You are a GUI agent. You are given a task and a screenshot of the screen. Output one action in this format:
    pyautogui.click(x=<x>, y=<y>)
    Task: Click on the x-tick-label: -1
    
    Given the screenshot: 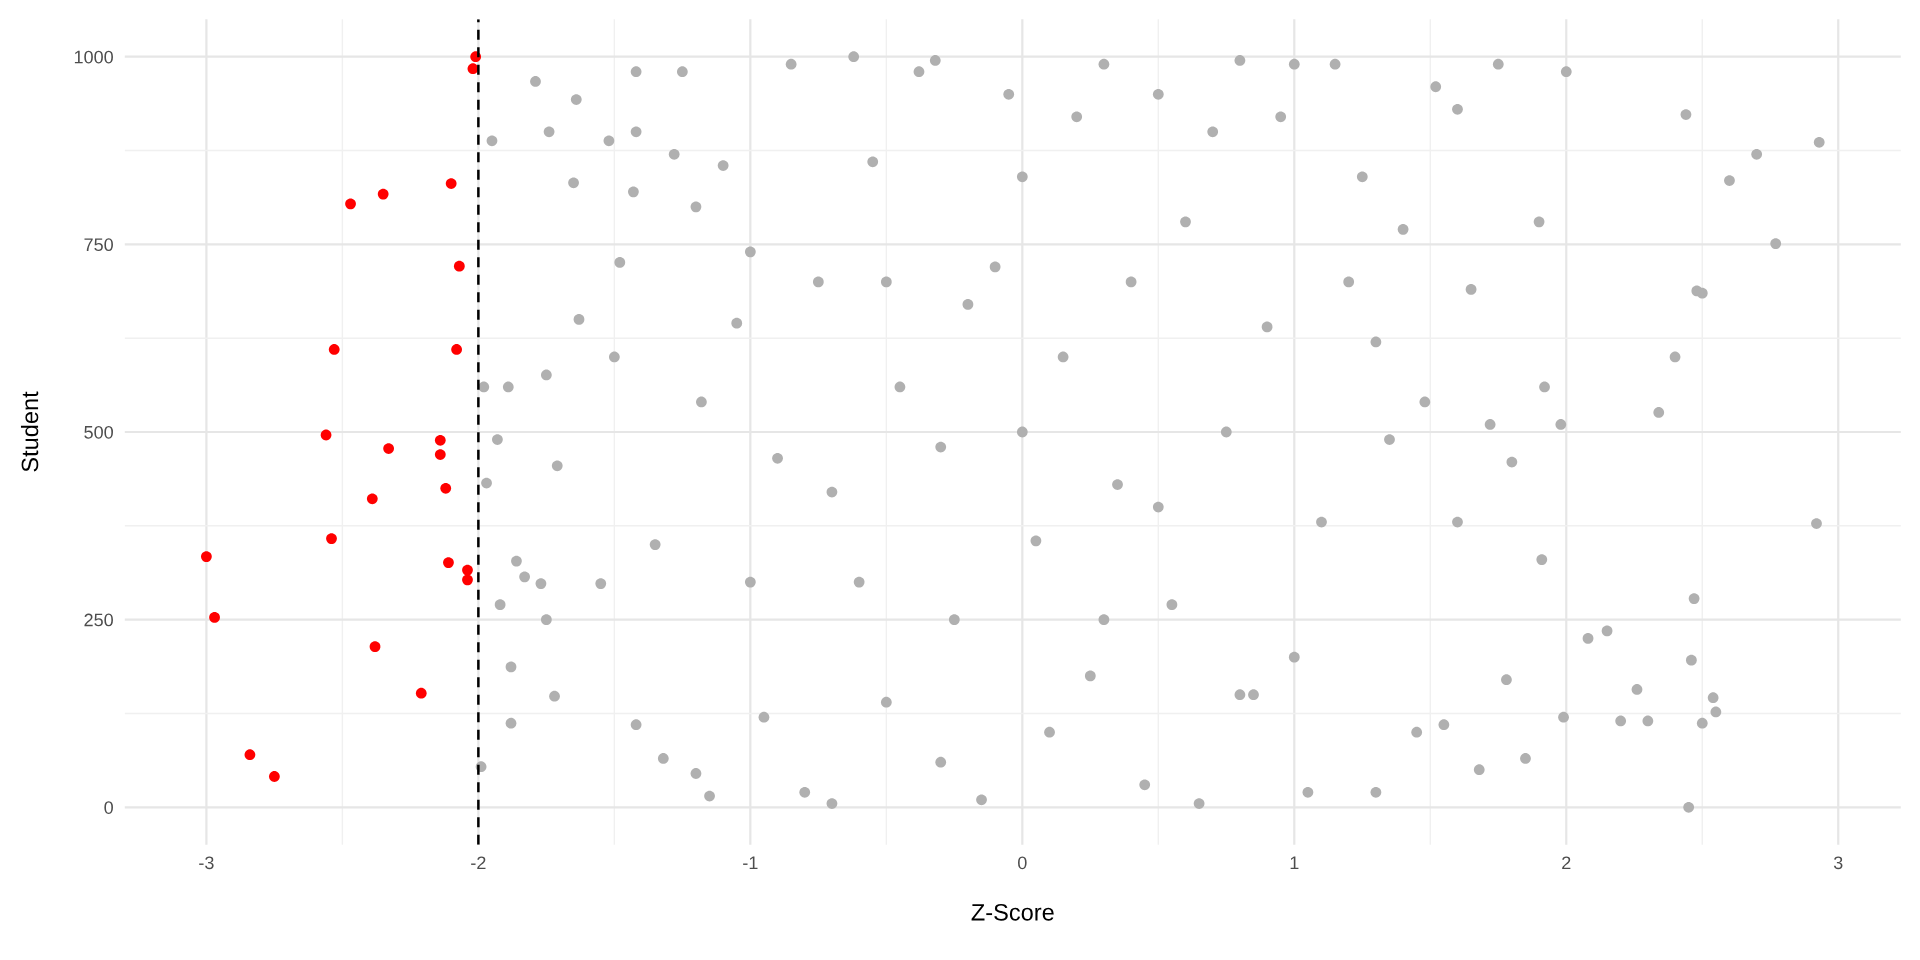 What is the action you would take?
    pyautogui.click(x=750, y=862)
    